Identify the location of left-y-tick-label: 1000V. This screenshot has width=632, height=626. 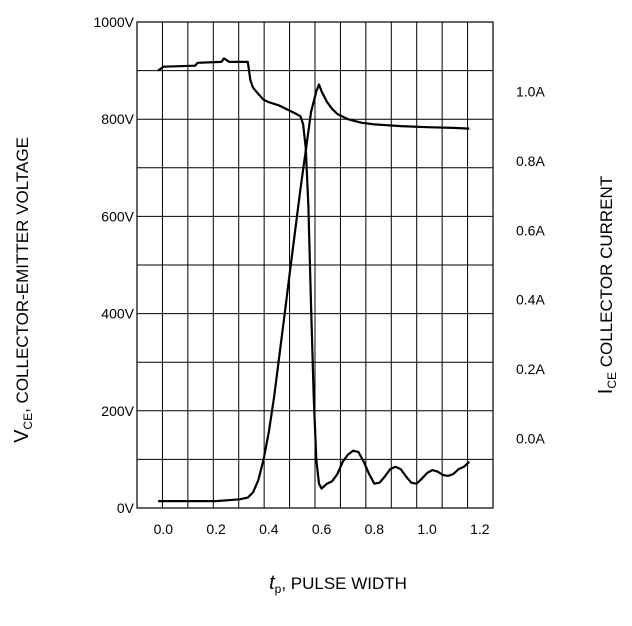
(114, 22).